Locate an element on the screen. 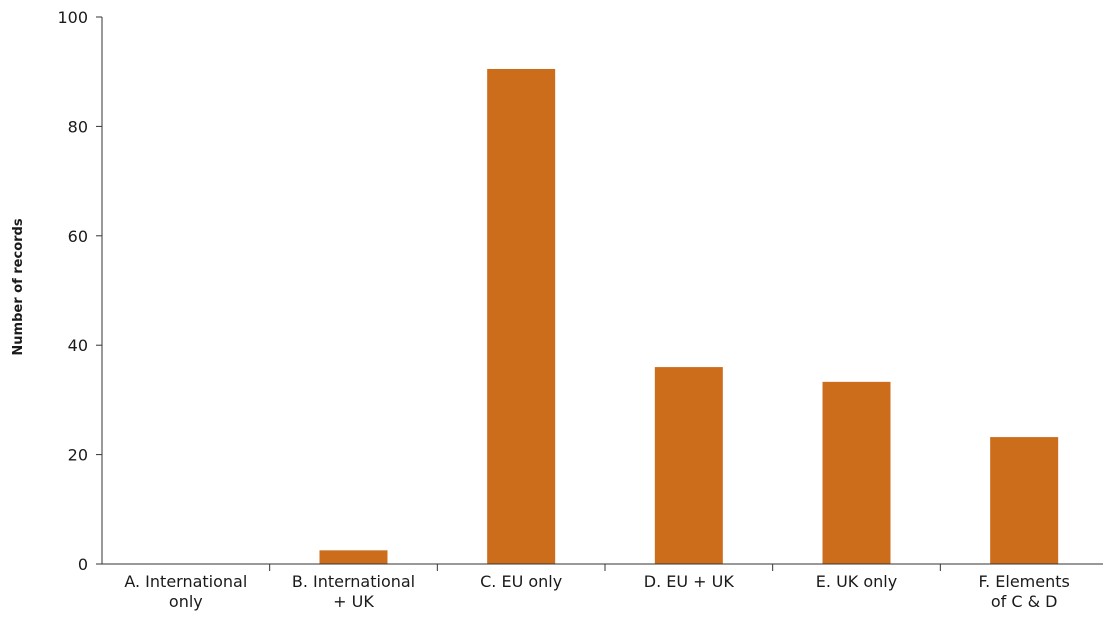 The image size is (1103, 622). category-label: B. International + UK is located at coordinates (353, 591).